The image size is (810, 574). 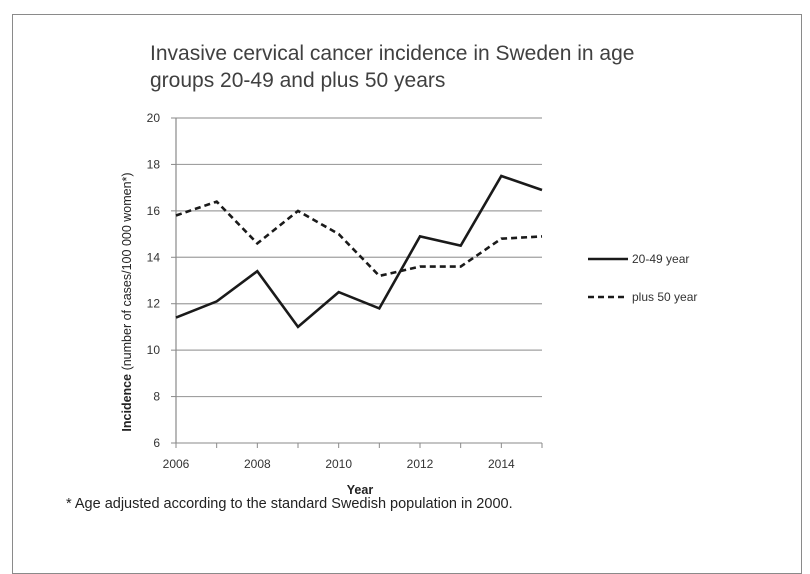 I want to click on y-tick-label: 8, so click(x=156, y=397).